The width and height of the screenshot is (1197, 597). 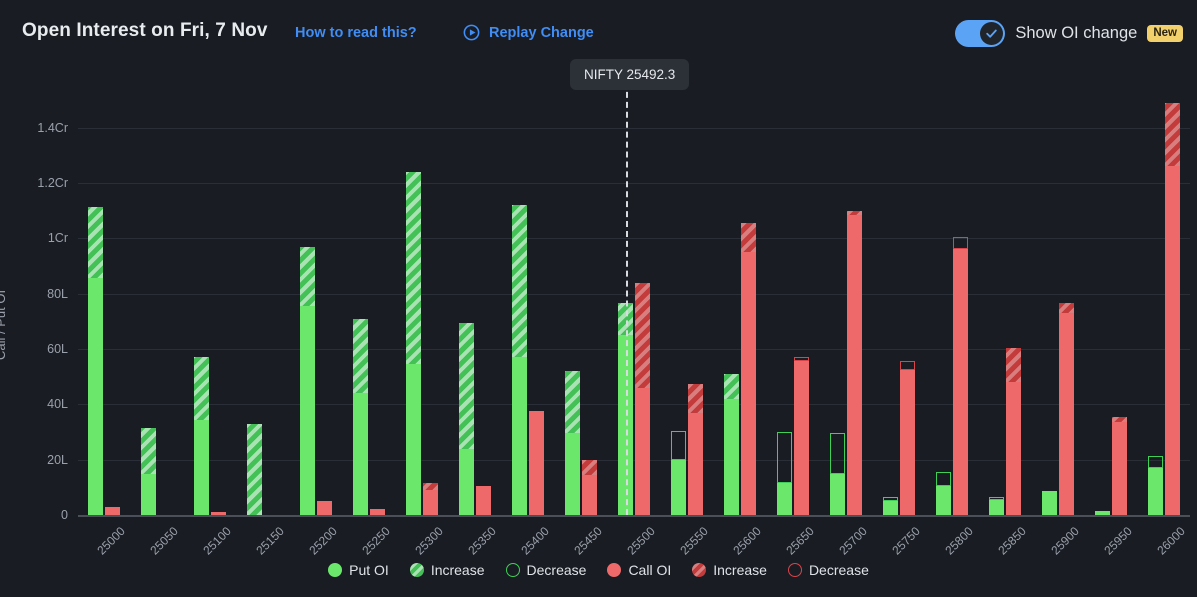 What do you see at coordinates (57, 349) in the screenshot?
I see `y-axis-tick-label: 60L` at bounding box center [57, 349].